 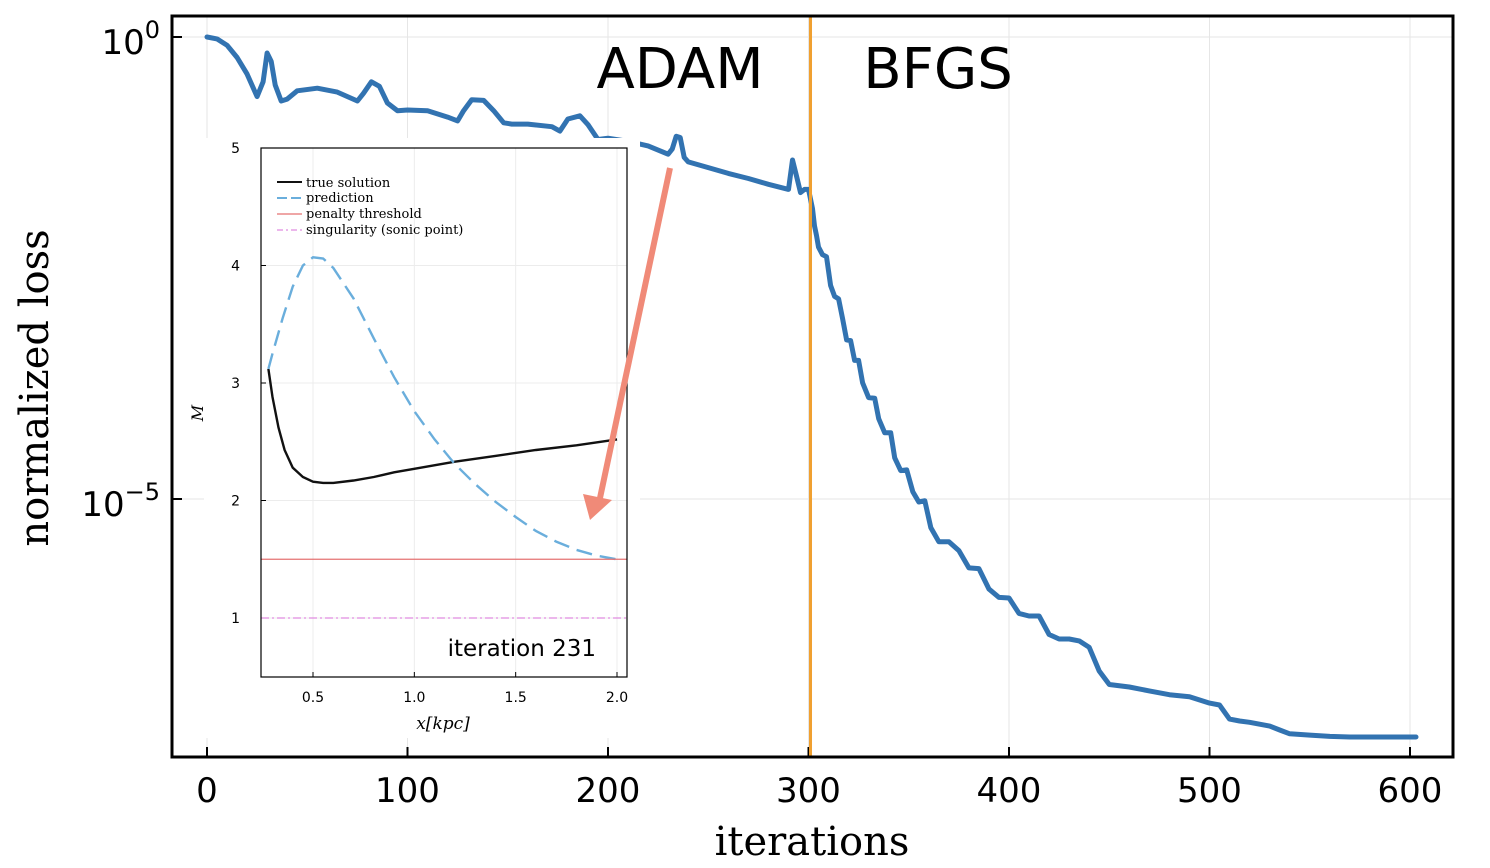 What do you see at coordinates (442, 426) in the screenshot?
I see `inset-true-solution-line` at bounding box center [442, 426].